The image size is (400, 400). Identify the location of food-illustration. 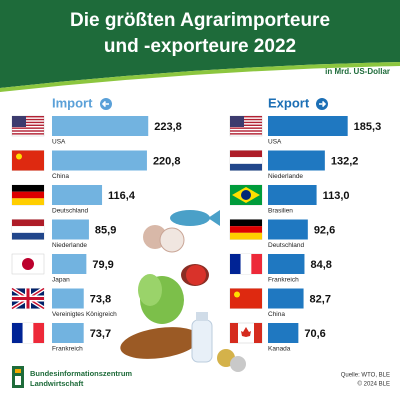
(183, 291).